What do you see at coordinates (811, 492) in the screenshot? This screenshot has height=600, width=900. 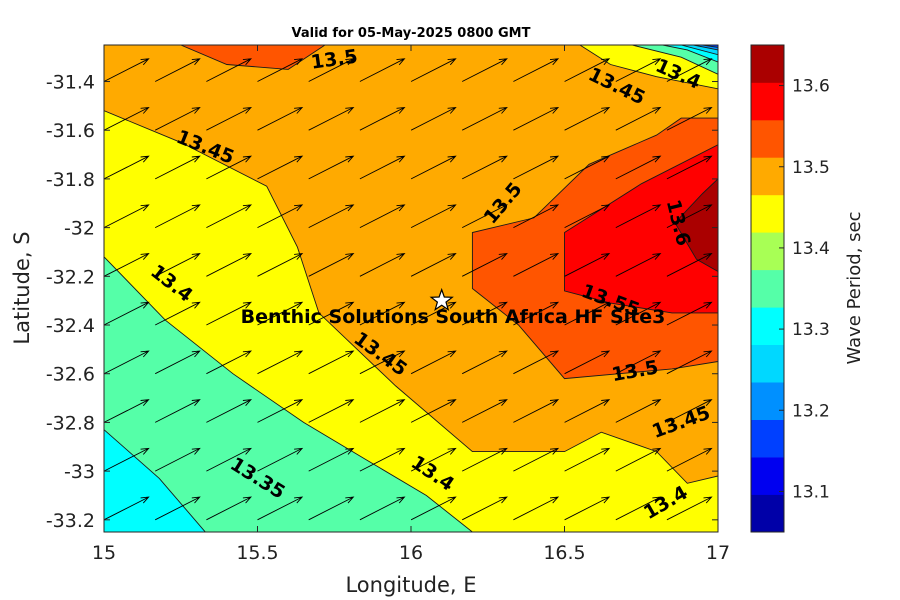 I see `colorbar-tick-label: 13.1` at bounding box center [811, 492].